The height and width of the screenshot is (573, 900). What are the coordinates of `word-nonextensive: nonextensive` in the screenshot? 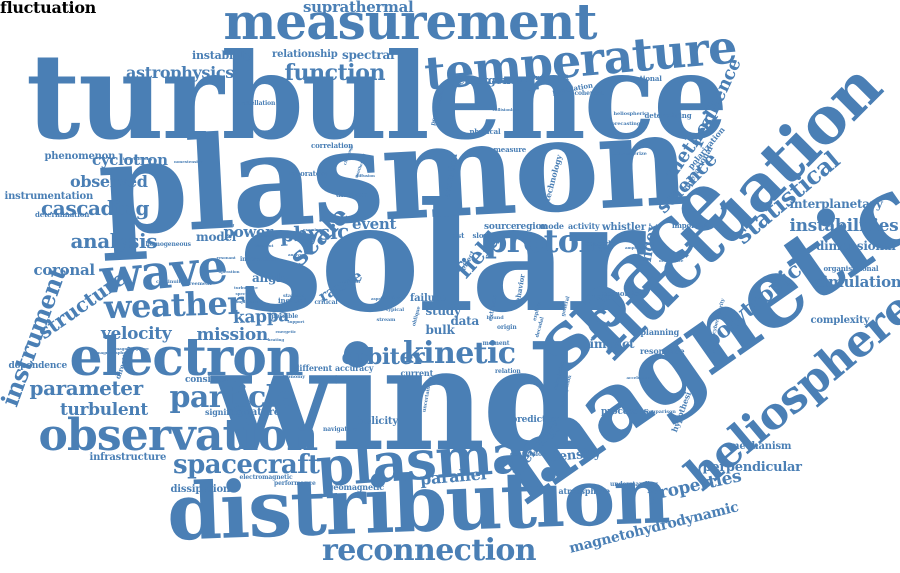 It's located at (188, 161).